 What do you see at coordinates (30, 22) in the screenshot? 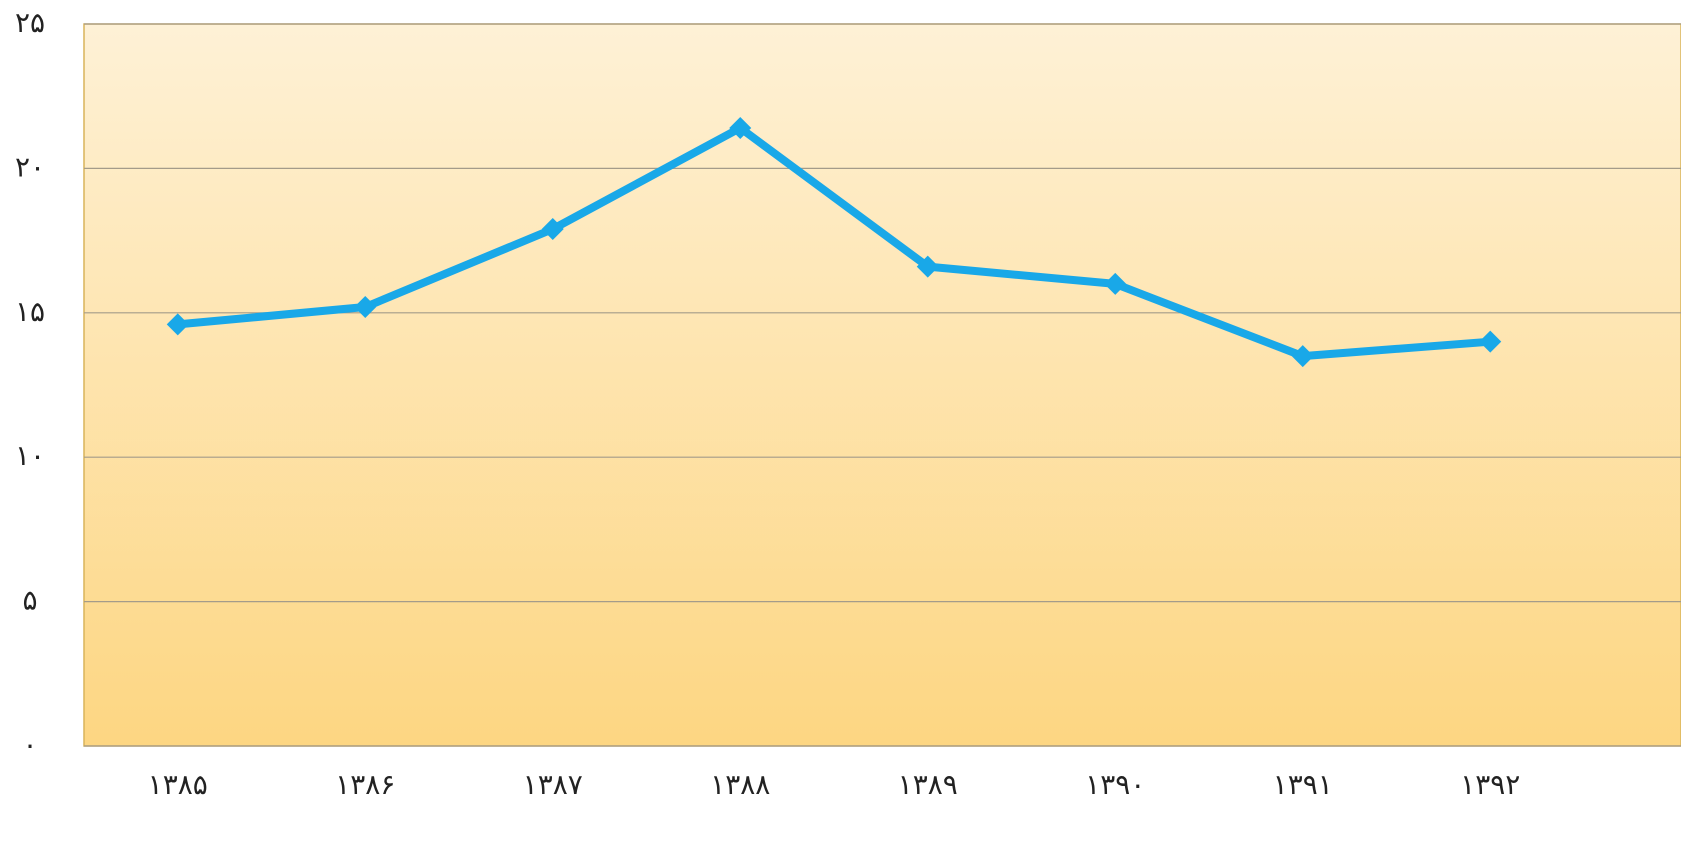
I see `y-tick-label: ۲۵` at bounding box center [30, 22].